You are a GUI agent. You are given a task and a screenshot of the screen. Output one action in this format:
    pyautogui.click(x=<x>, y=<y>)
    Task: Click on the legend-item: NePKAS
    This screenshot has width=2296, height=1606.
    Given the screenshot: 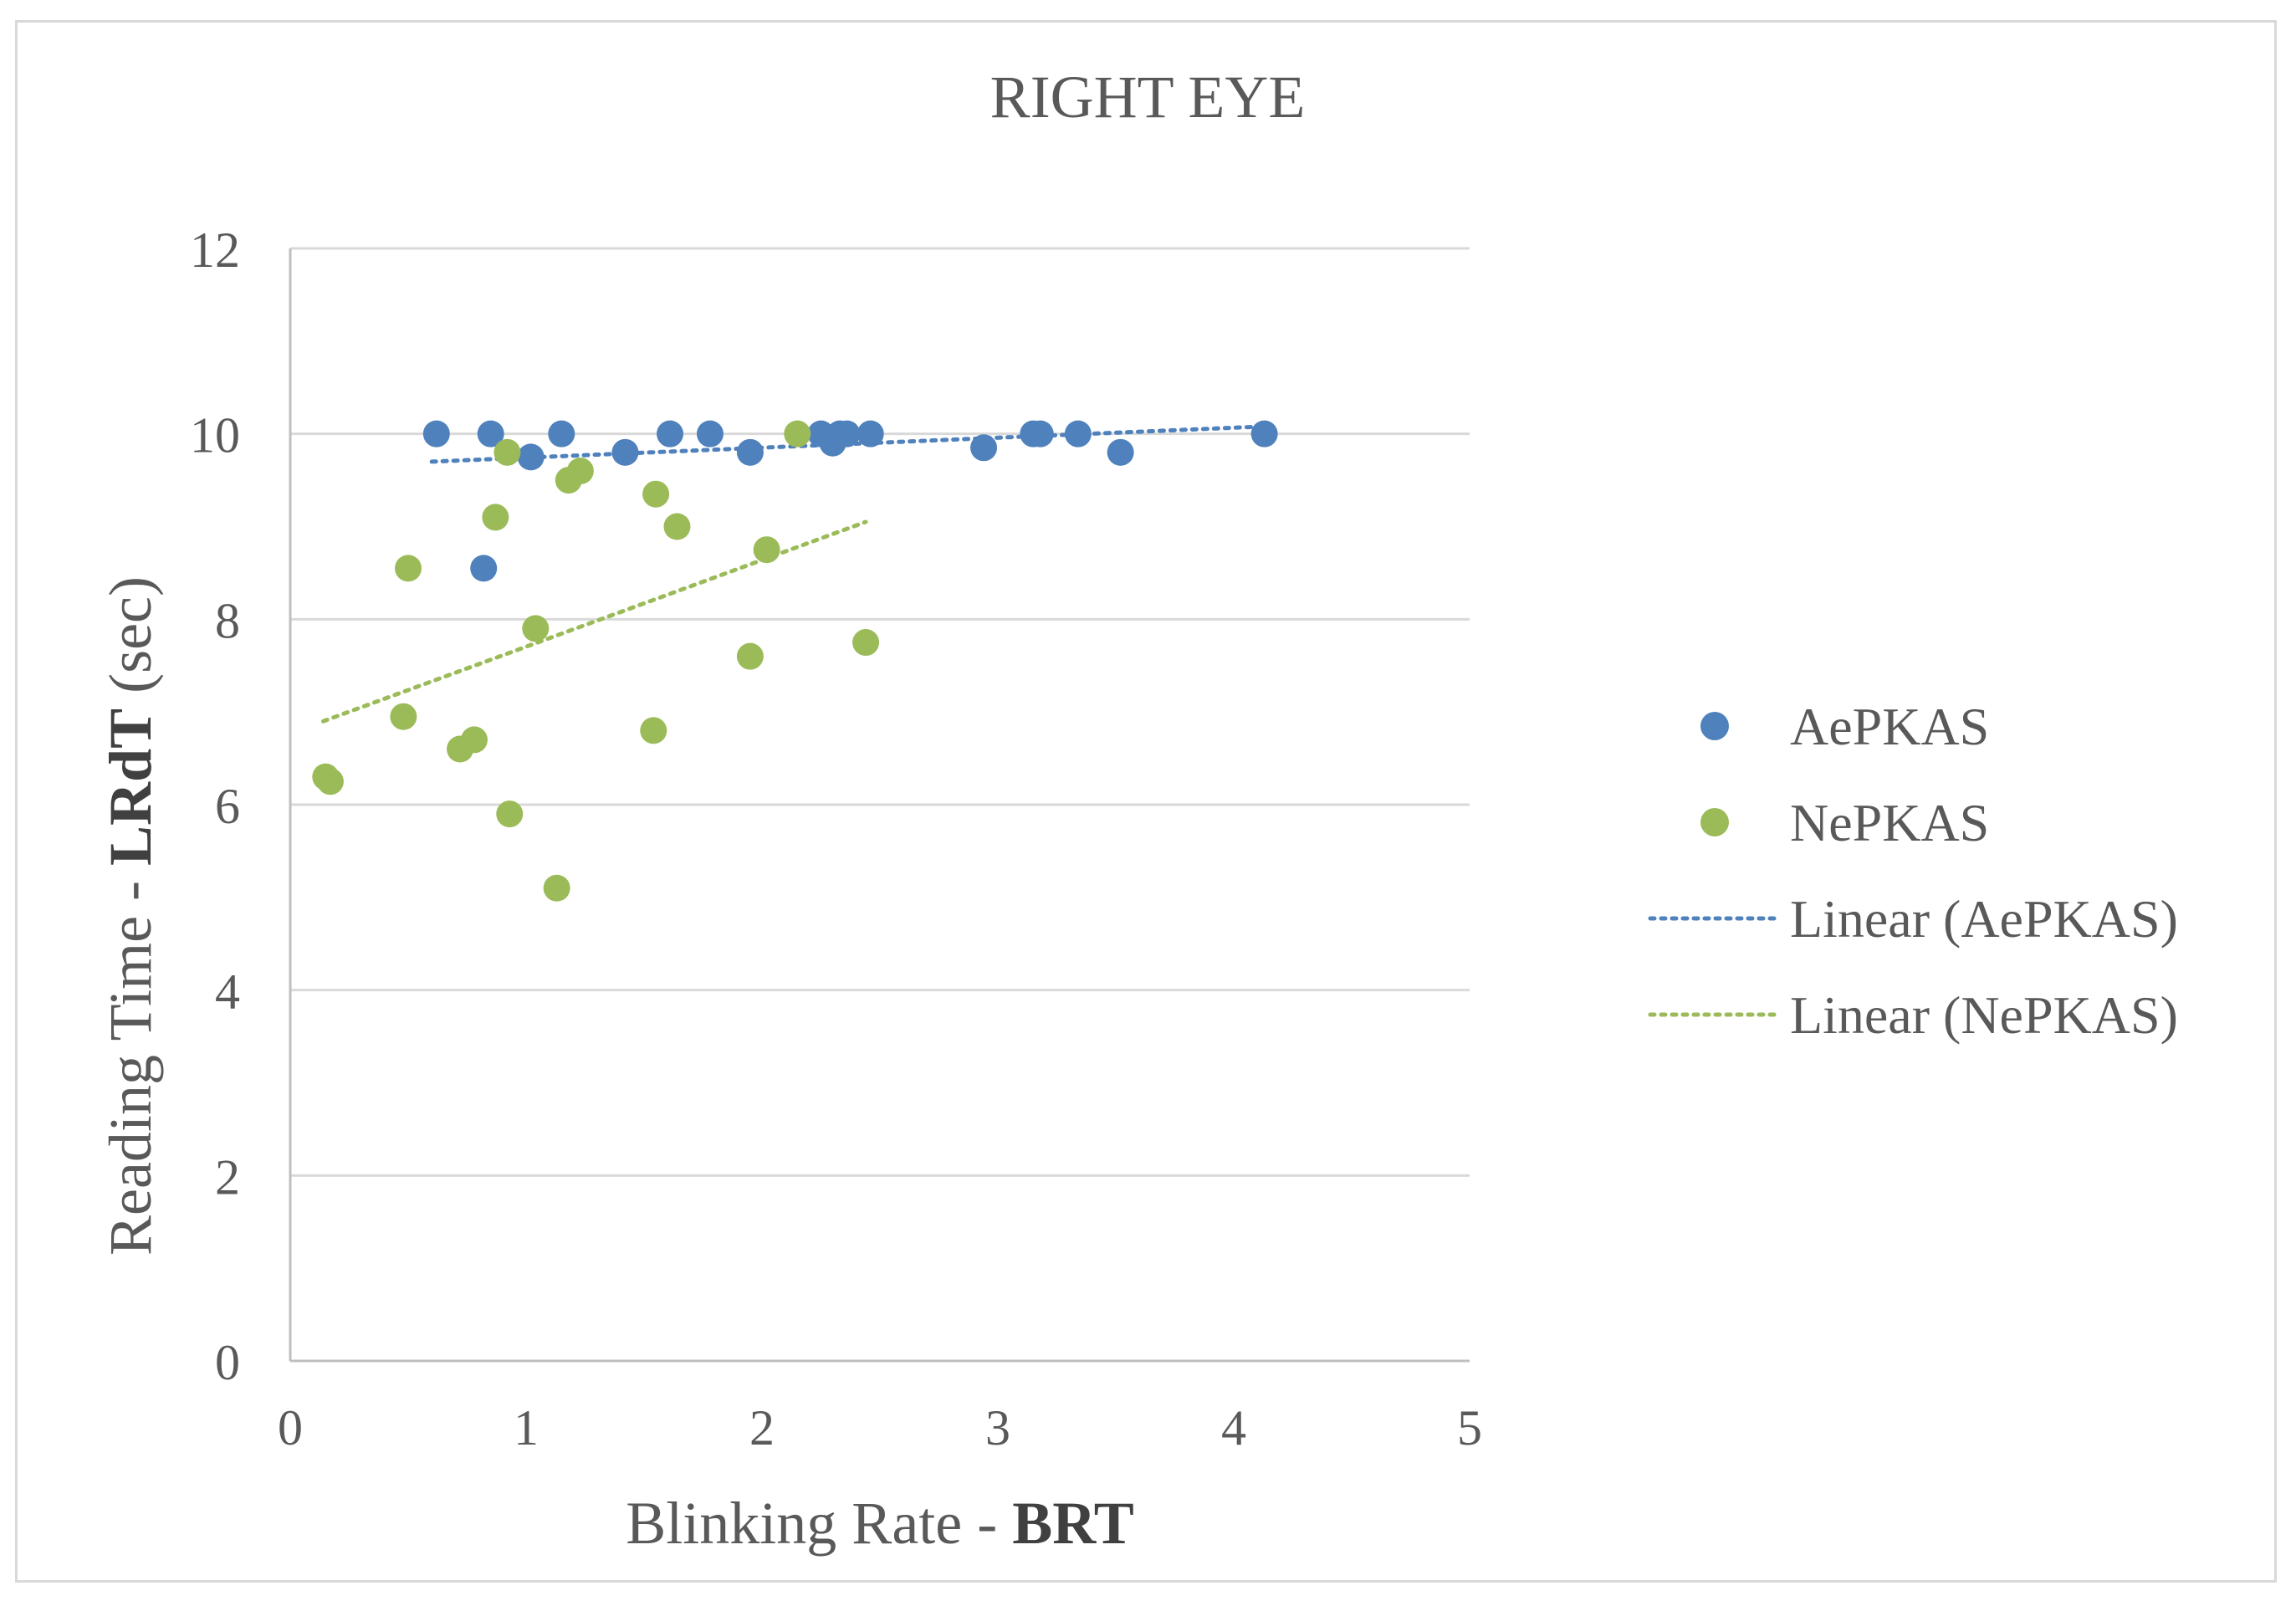 What is the action you would take?
    pyautogui.click(x=1845, y=822)
    